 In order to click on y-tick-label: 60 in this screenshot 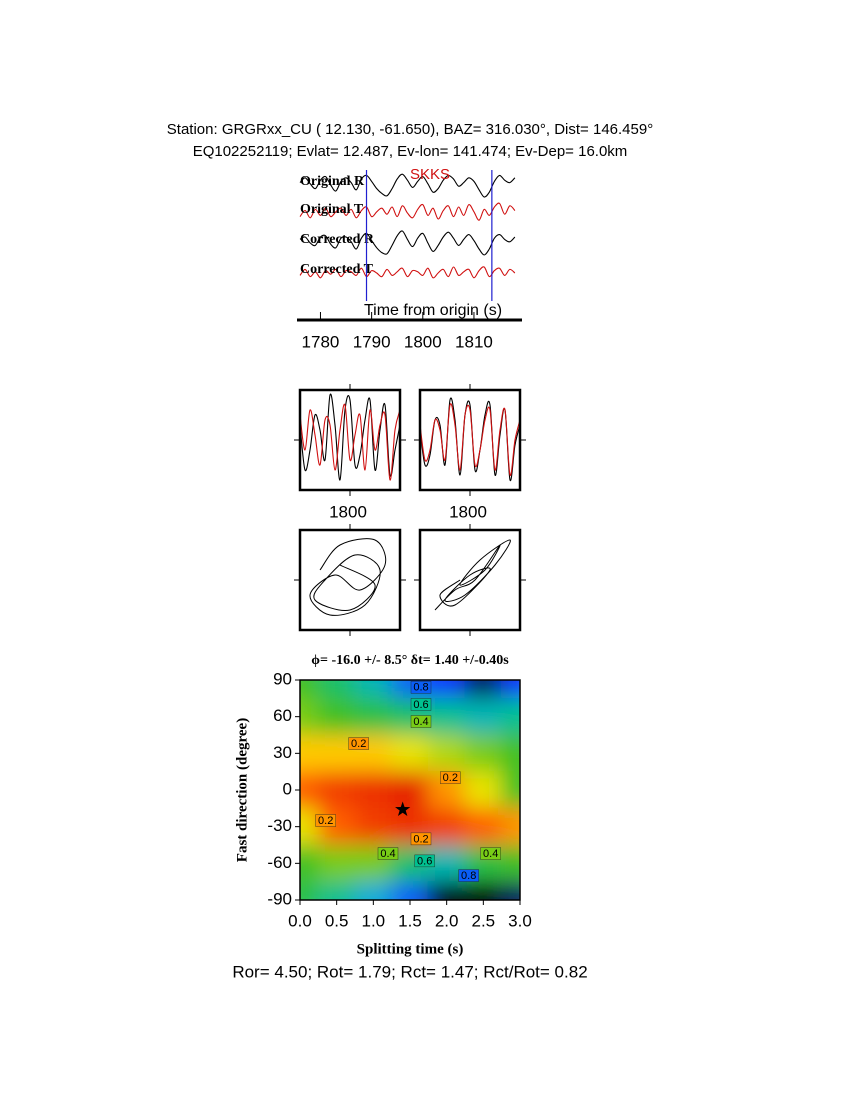, I will do `click(282, 715)`.